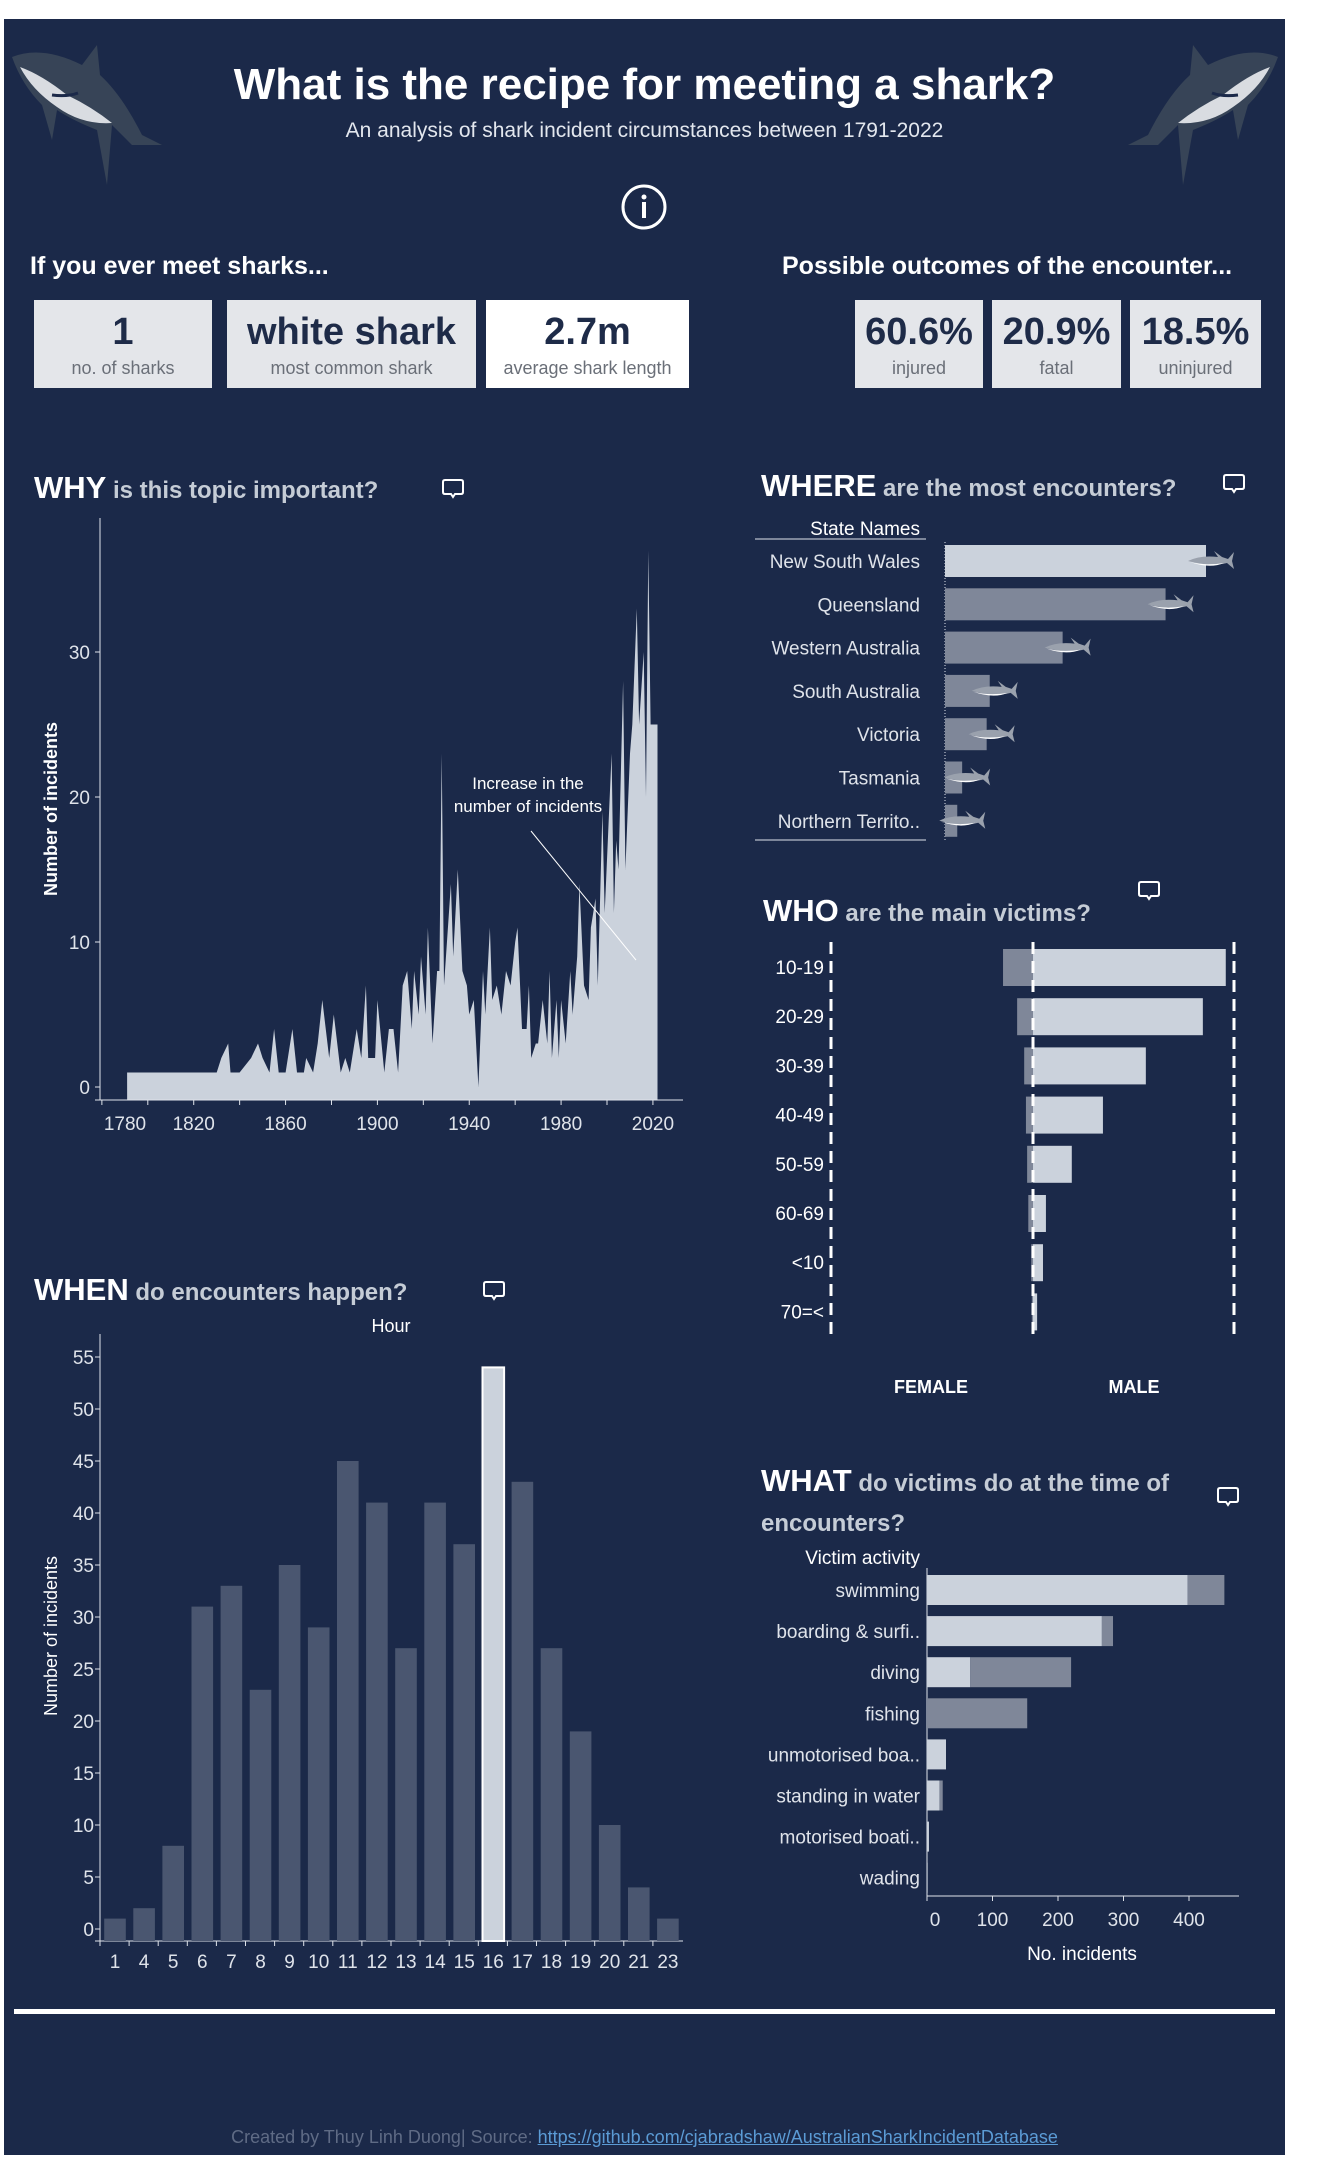  What do you see at coordinates (799, 1116) in the screenshot?
I see `age-label: 40-49` at bounding box center [799, 1116].